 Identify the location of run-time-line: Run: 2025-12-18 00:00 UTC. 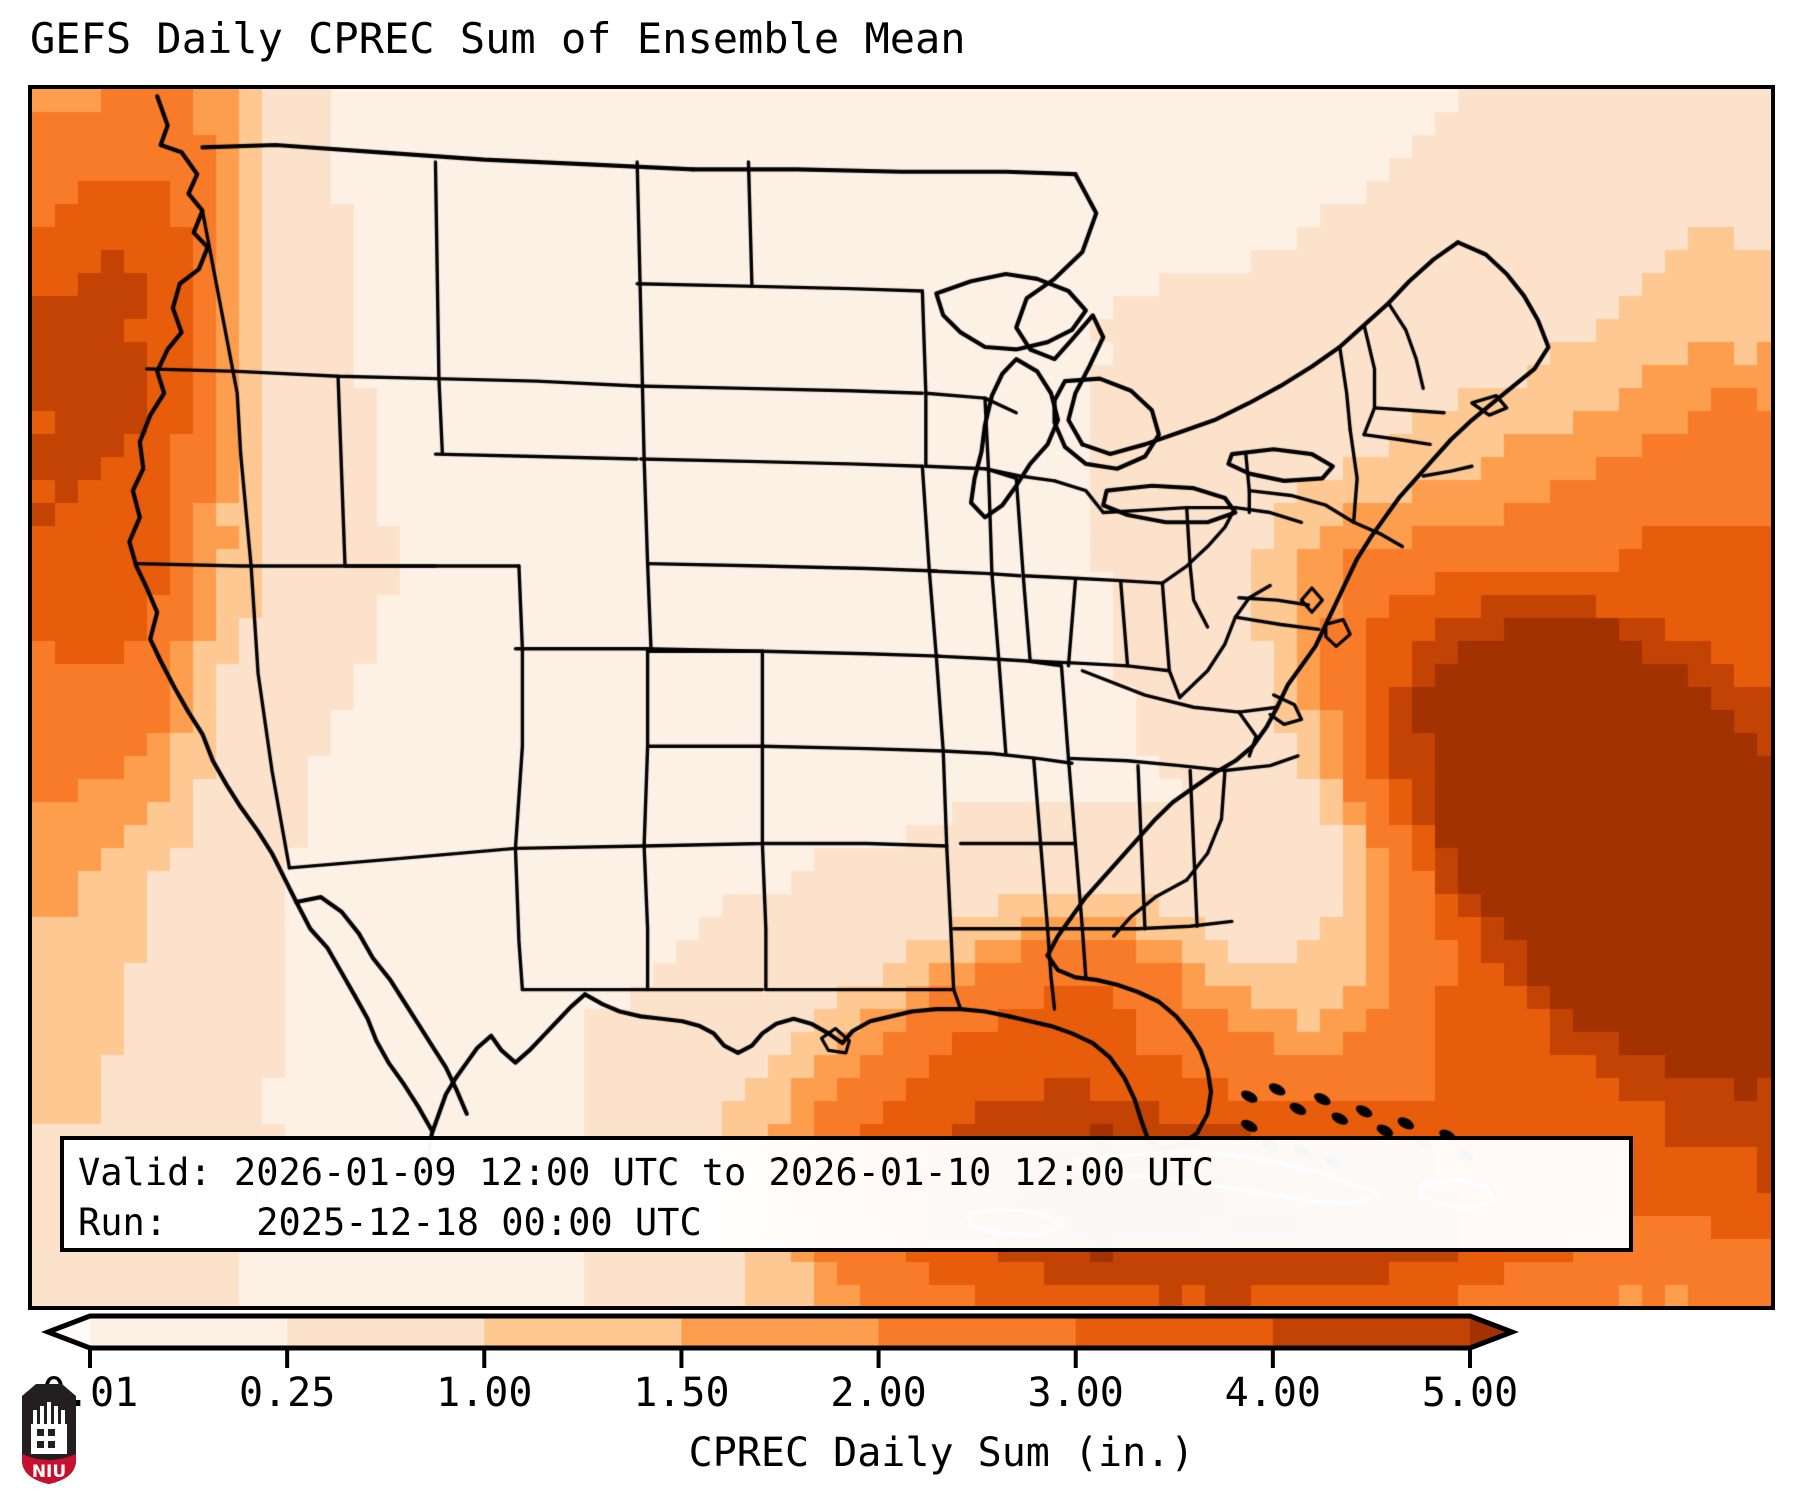
(390, 1222).